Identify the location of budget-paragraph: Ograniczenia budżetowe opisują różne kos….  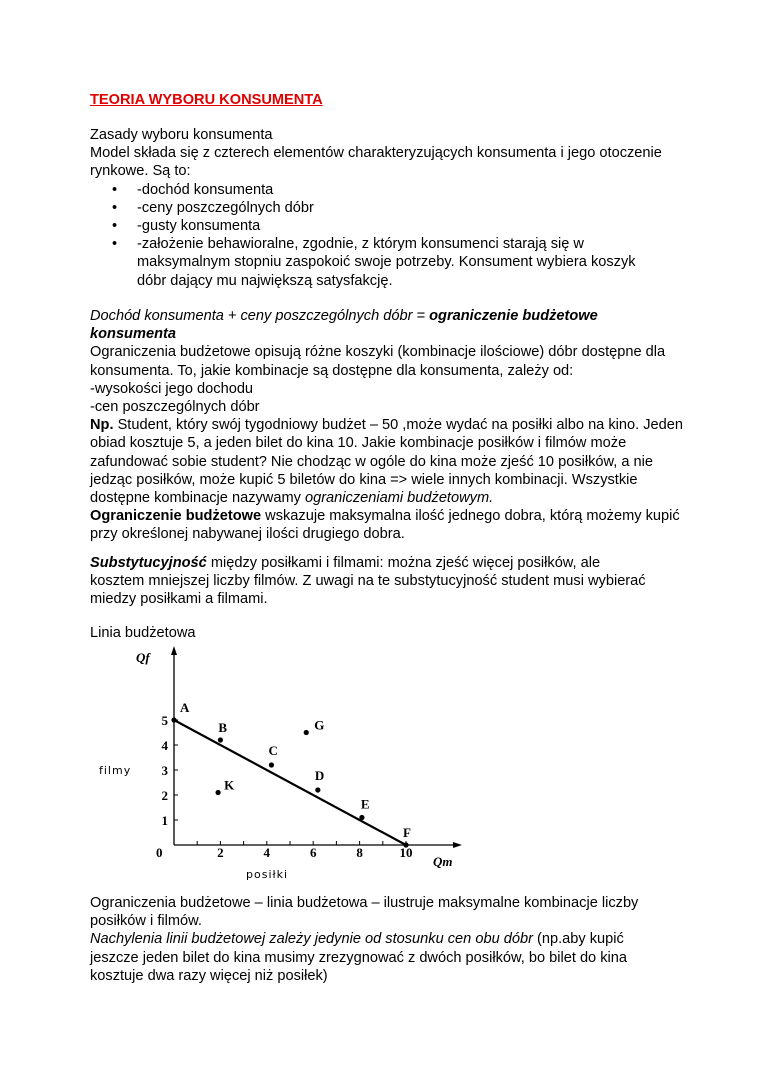
(378, 361).